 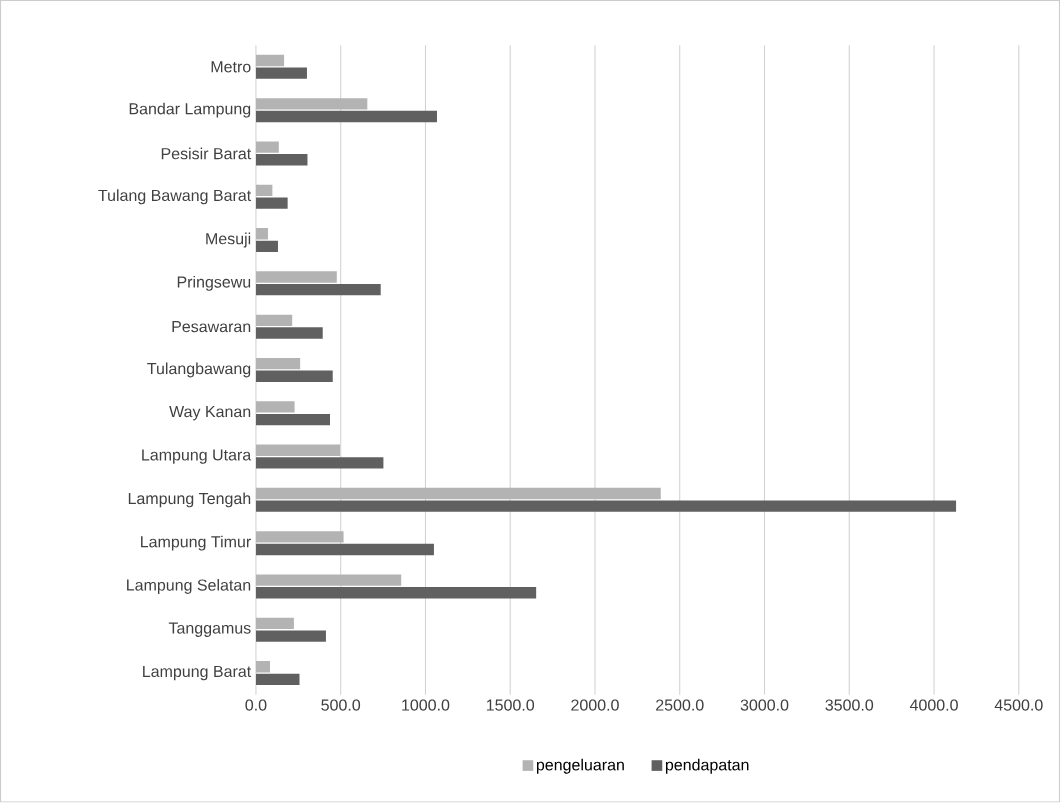 What do you see at coordinates (189, 500) in the screenshot?
I see `y-tick-label: Lampung Tengah` at bounding box center [189, 500].